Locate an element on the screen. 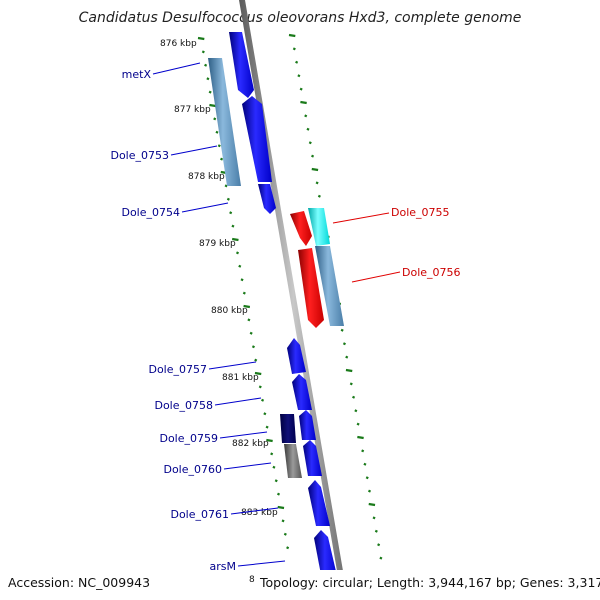 The height and width of the screenshot is (600, 600). tick-label: 877 kbp is located at coordinates (192, 110).